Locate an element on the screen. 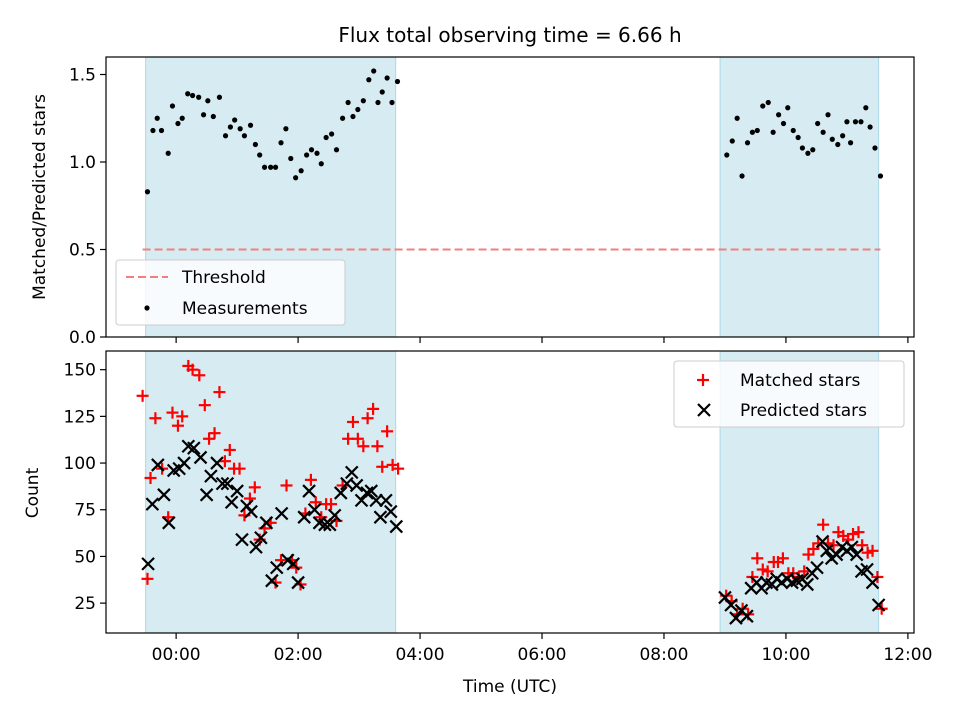 Image resolution: width=960 pixels, height=720 pixels. count-legend: Matched stars Predicted stars is located at coordinates (789, 394).